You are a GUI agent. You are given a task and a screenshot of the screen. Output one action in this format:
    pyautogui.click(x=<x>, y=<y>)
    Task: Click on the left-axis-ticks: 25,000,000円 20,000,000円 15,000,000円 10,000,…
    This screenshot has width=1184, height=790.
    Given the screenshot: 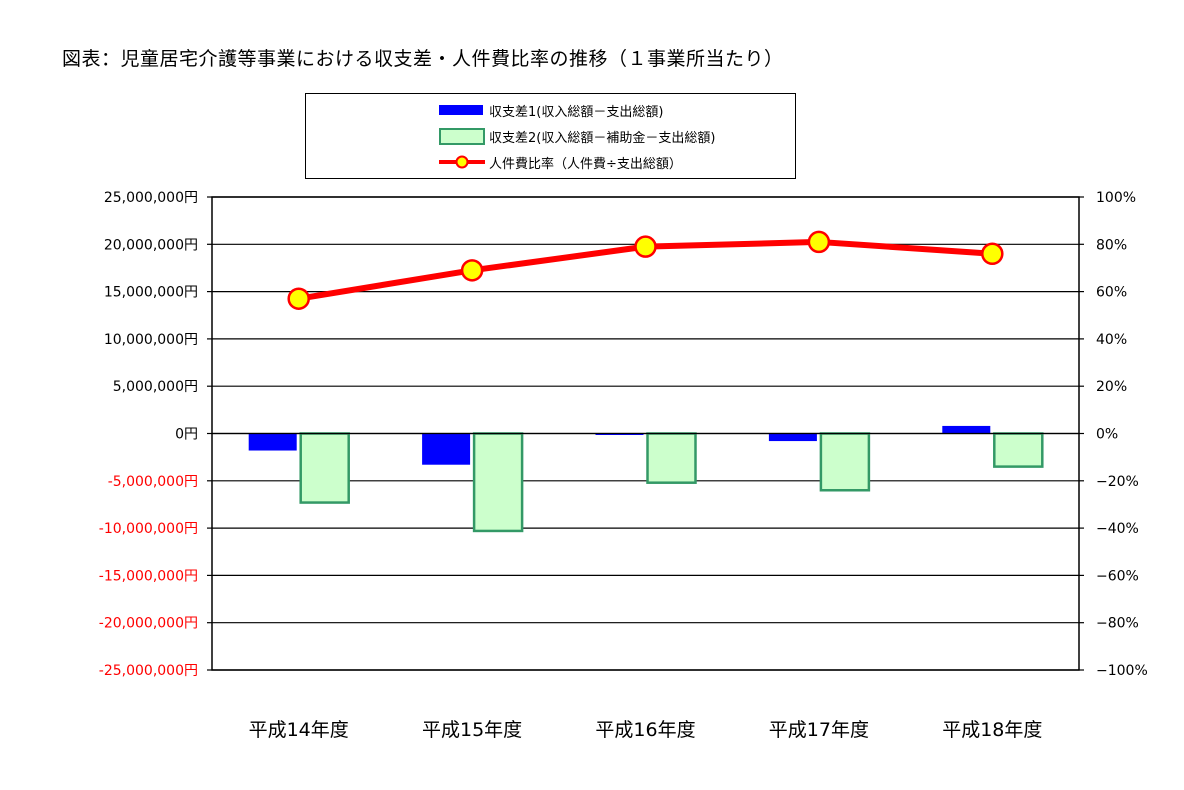 What is the action you would take?
    pyautogui.click(x=155, y=434)
    